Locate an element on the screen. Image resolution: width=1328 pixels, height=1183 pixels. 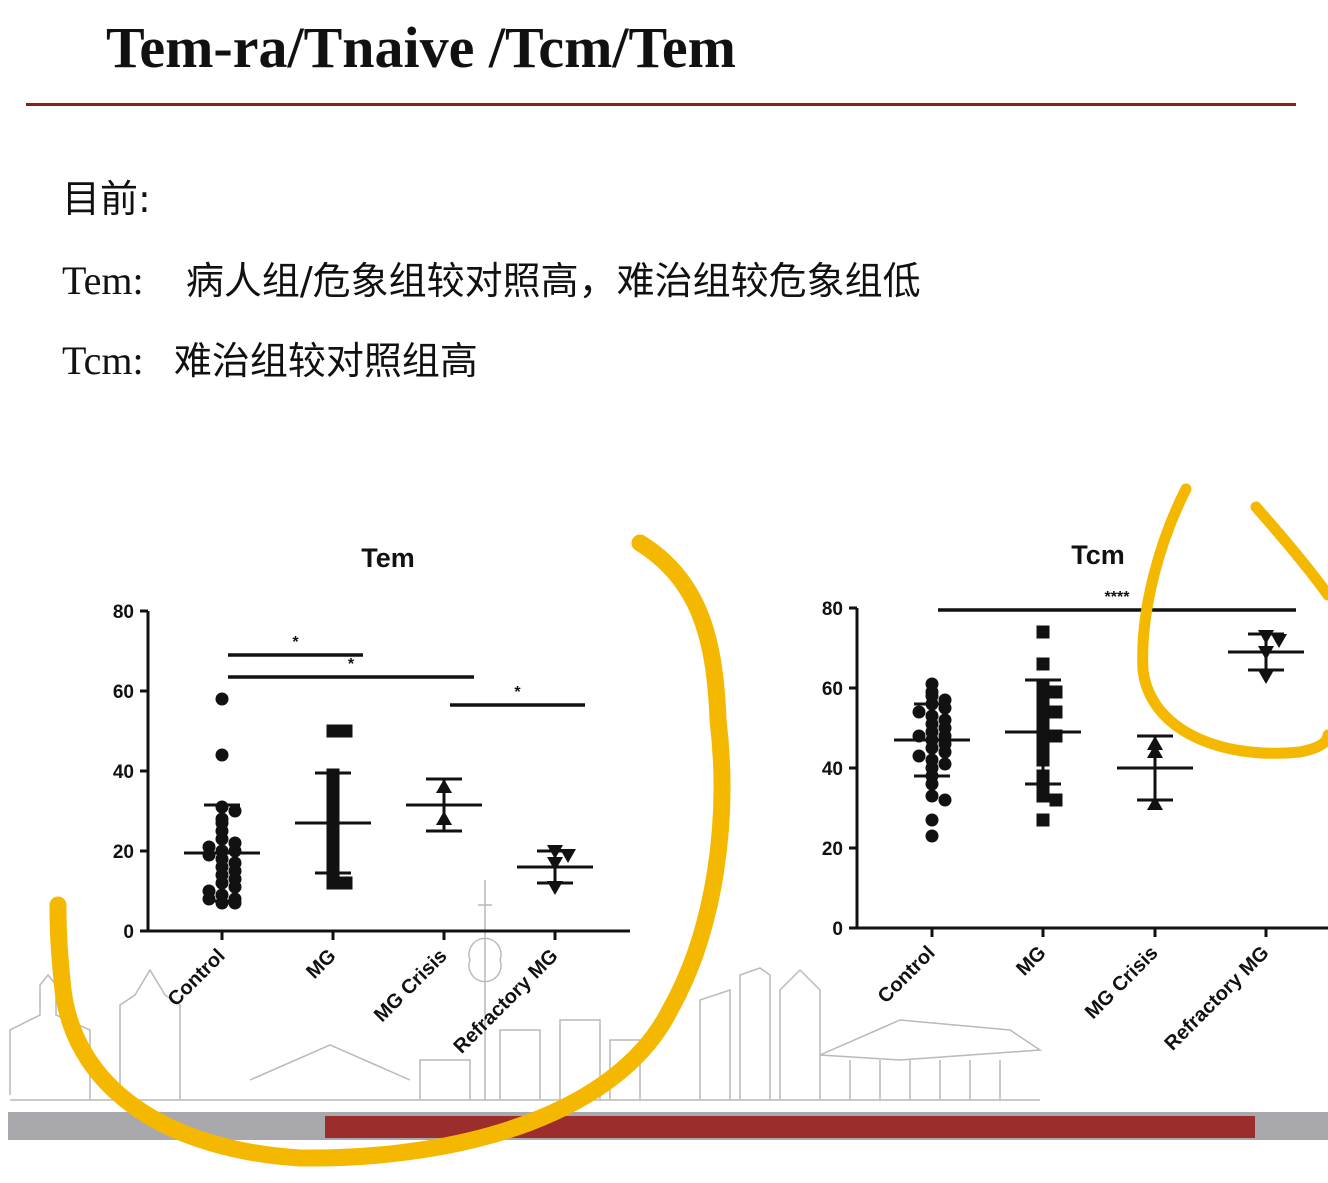
bottom-bar-accent is located at coordinates (790, 1127).